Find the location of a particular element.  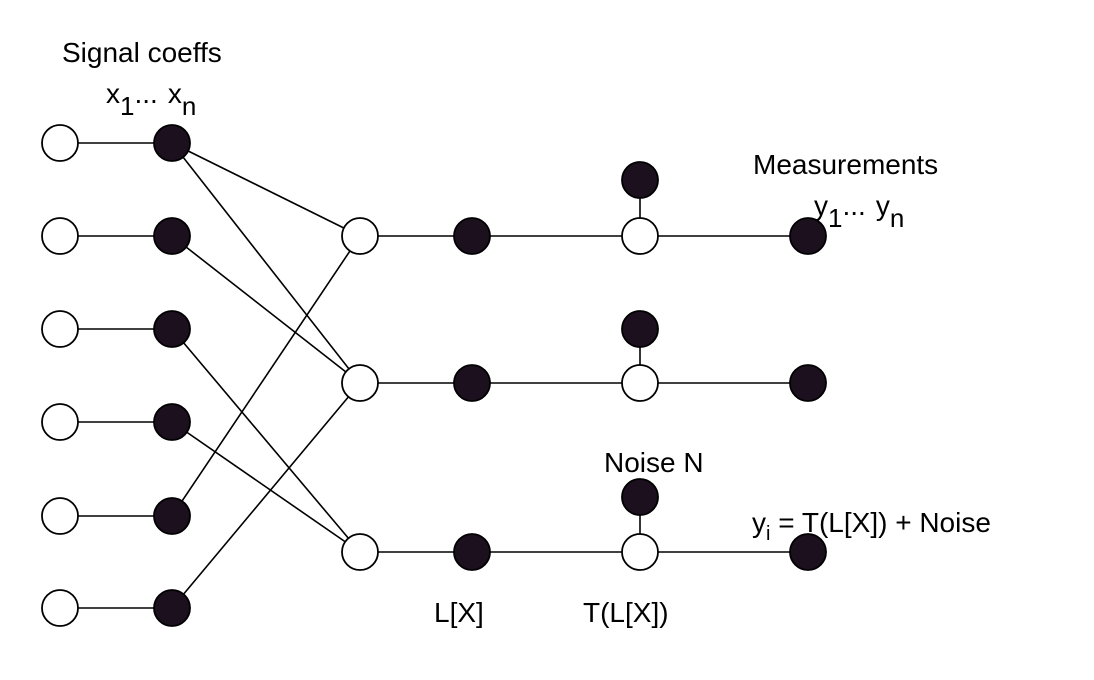

signal-coeffs-range: x1... xn is located at coordinates (151, 99).